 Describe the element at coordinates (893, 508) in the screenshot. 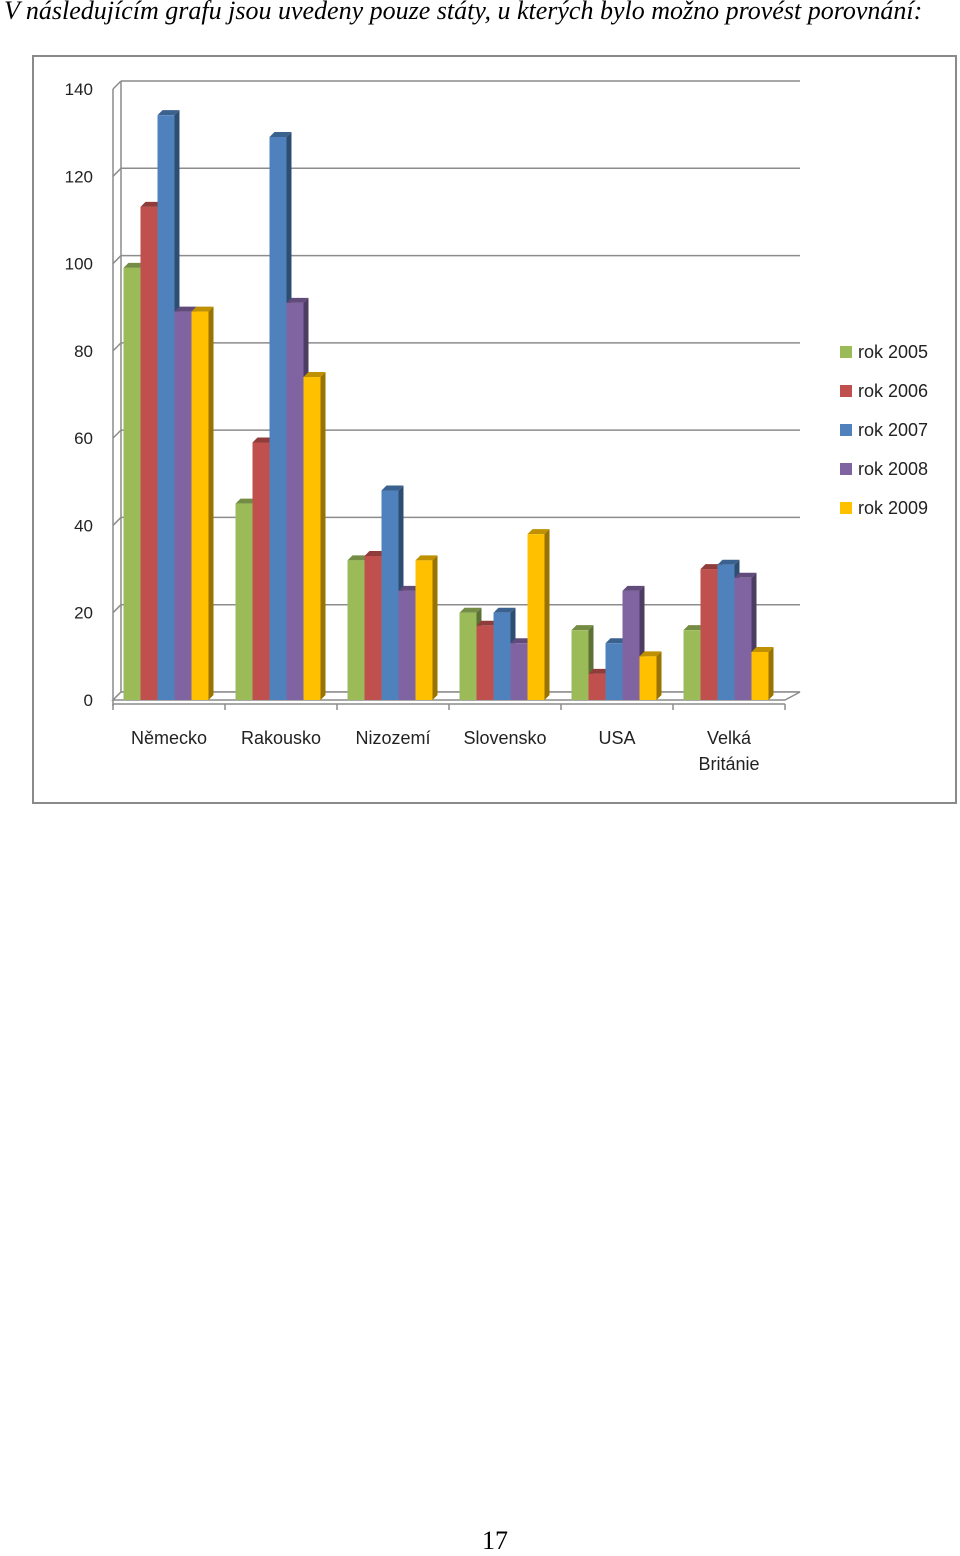

I see `legend-label: rok 2009` at that location.